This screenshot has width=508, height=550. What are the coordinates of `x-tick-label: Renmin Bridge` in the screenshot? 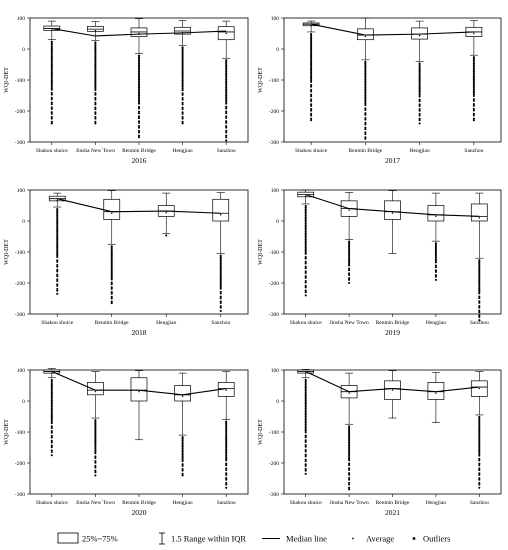 It's located at (393, 323).